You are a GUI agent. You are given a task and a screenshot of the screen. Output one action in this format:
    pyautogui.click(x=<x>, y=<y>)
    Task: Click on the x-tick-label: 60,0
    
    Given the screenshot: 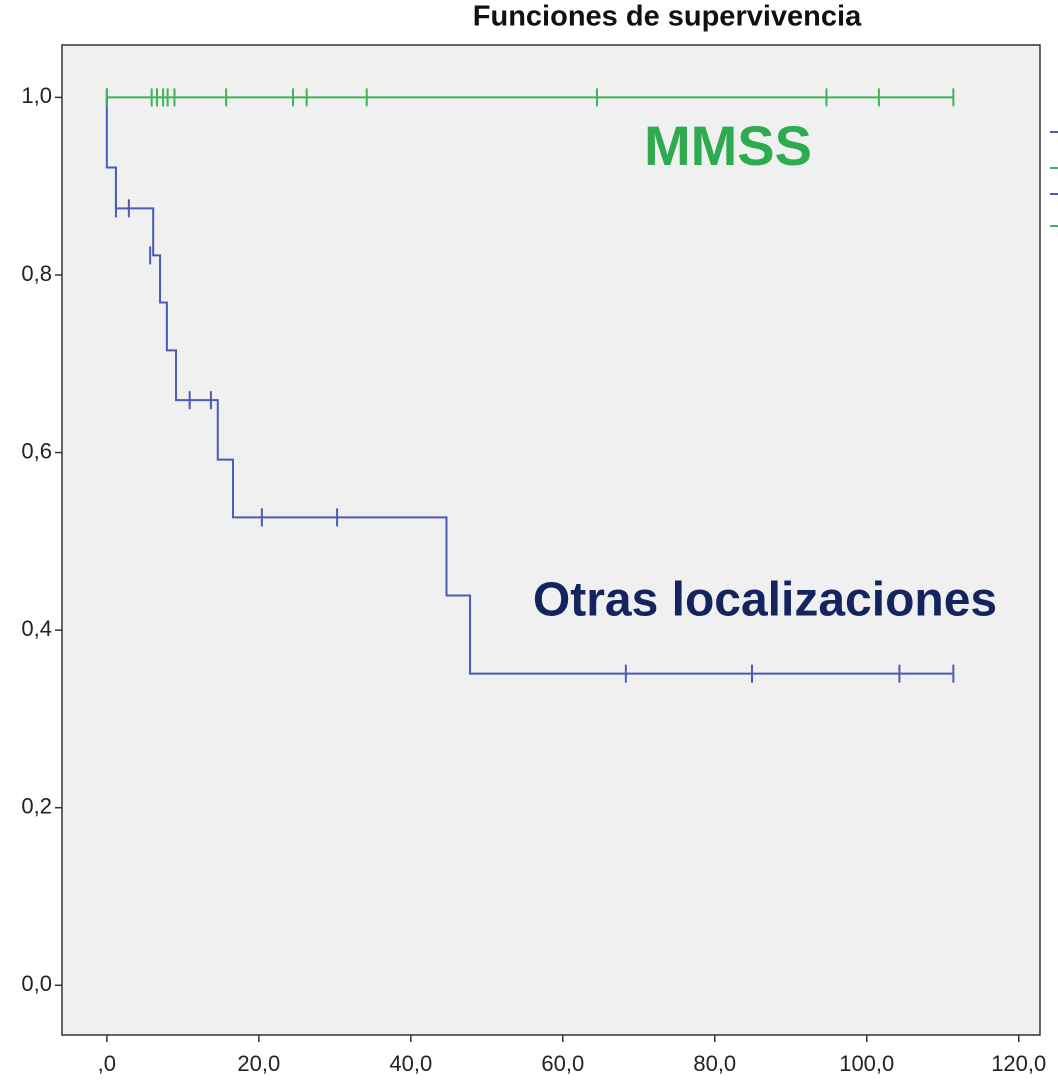 What is the action you would take?
    pyautogui.click(x=562, y=1063)
    